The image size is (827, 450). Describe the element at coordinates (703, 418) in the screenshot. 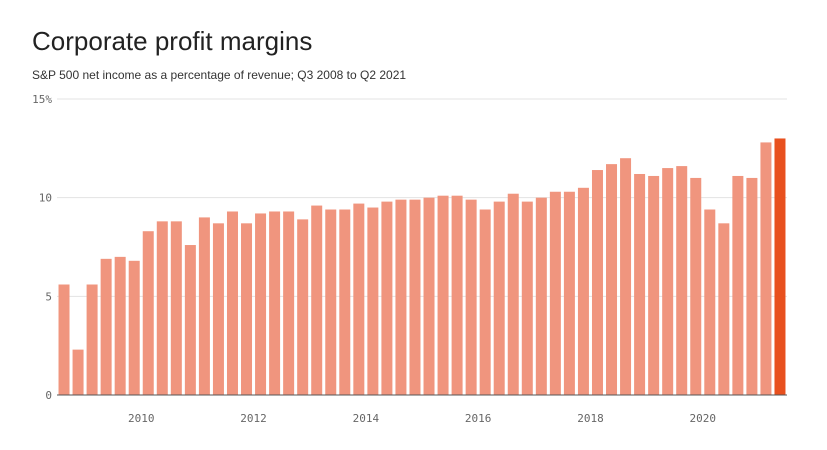

I see `x-tick-label: 2020` at that location.